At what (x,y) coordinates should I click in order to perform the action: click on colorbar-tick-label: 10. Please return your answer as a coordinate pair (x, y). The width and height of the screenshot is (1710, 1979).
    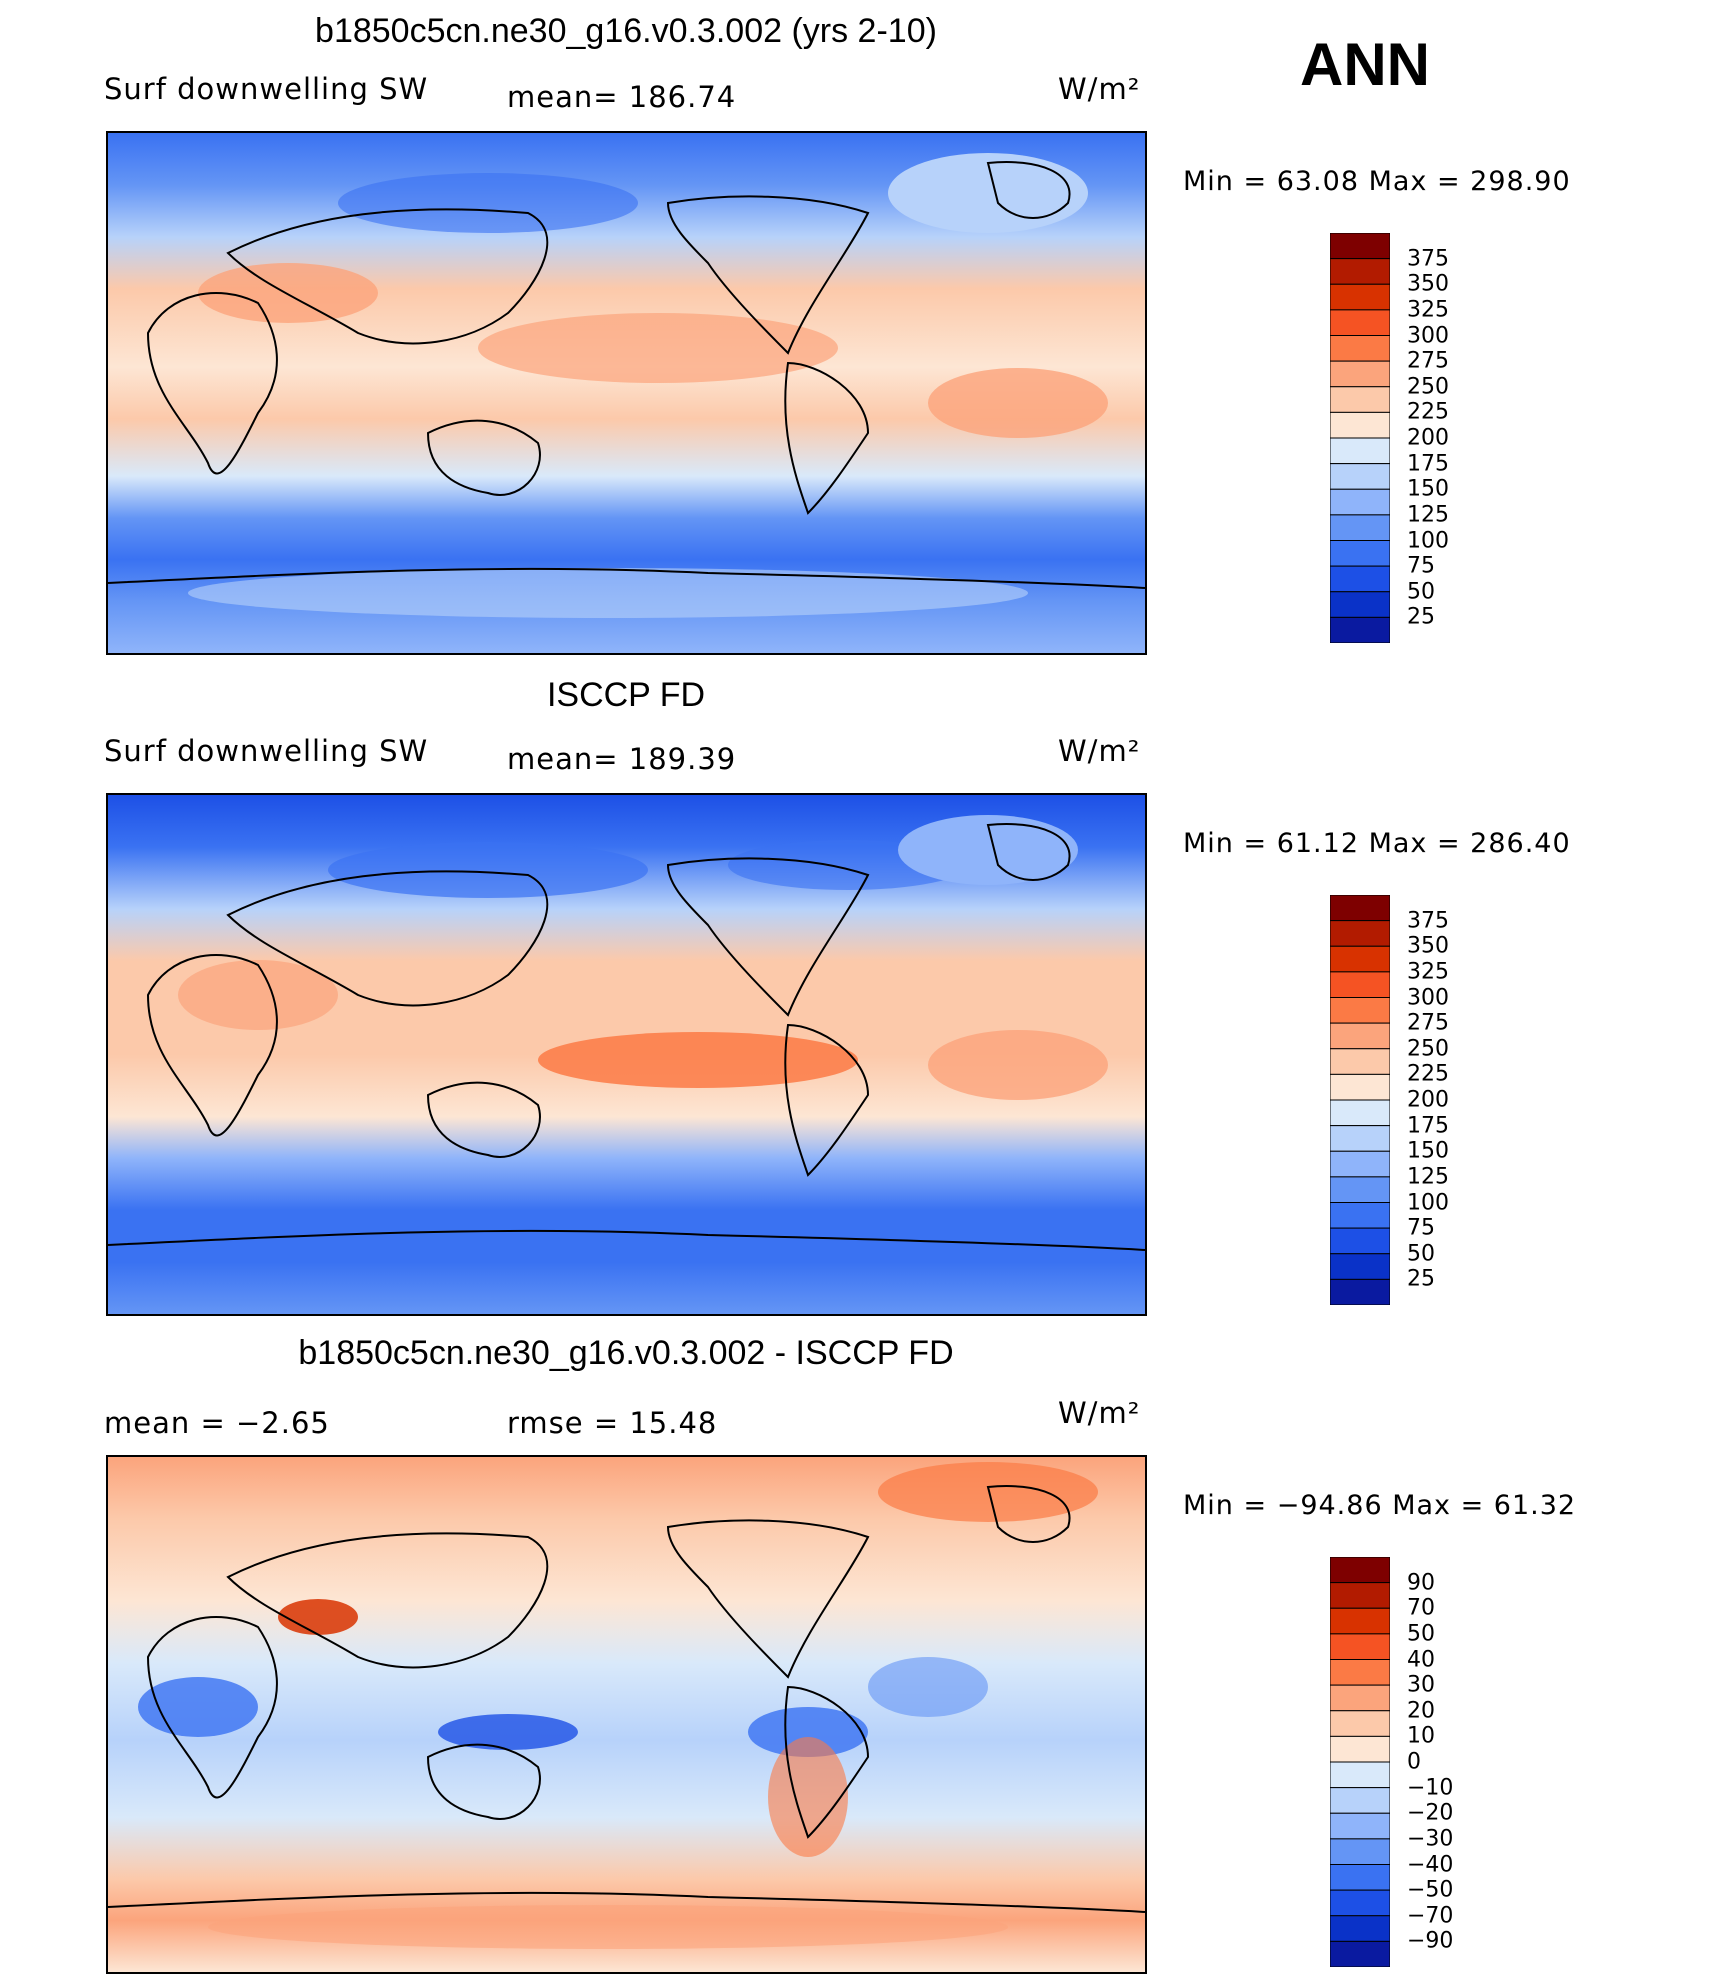
    Looking at the image, I should click on (1421, 1736).